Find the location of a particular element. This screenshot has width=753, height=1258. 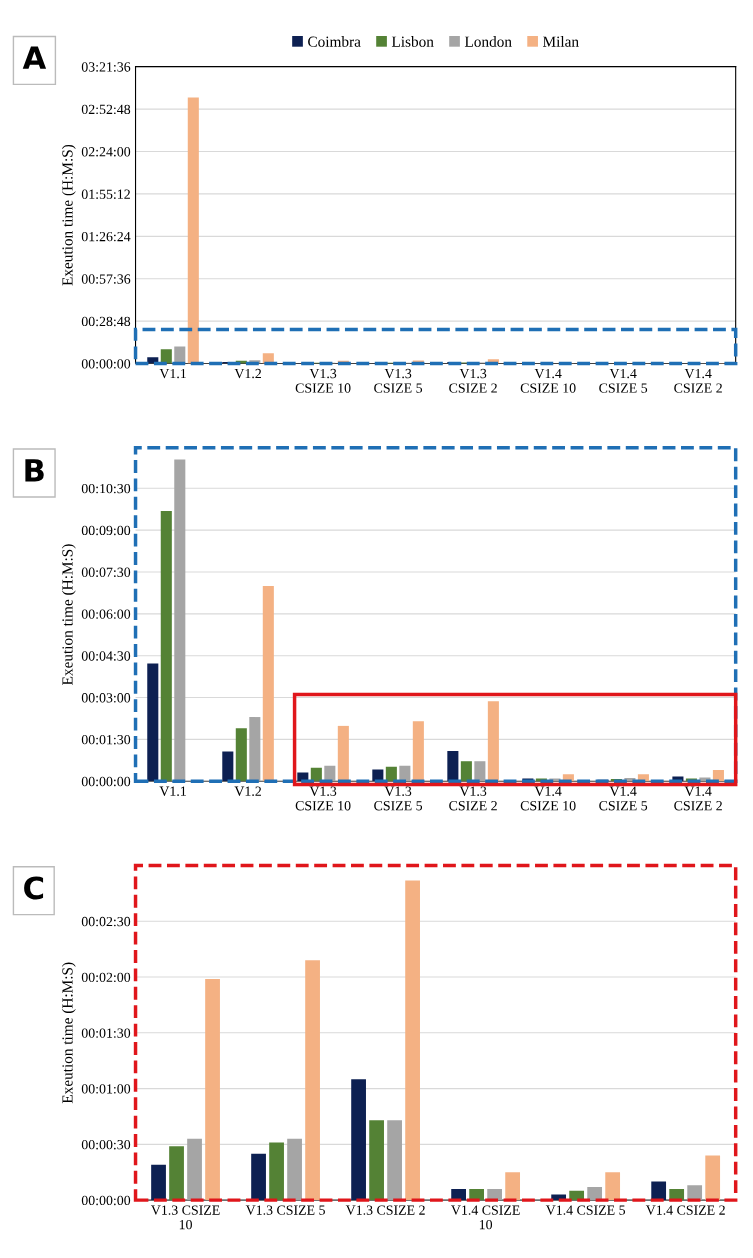

text: A is located at coordinates (34, 57).